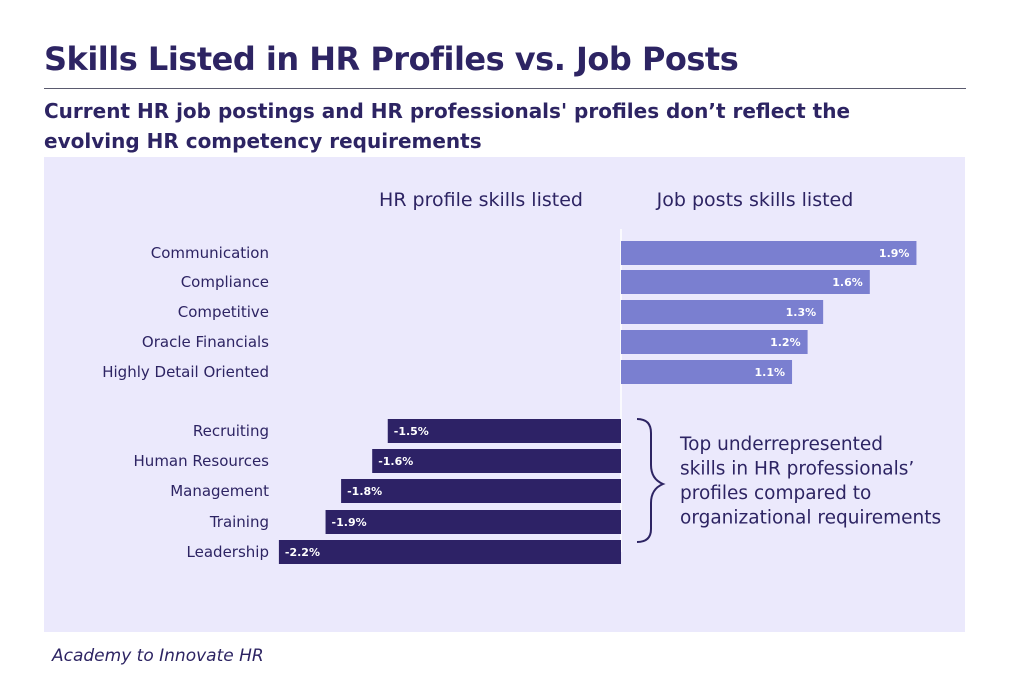 The height and width of the screenshot is (681, 1024). I want to click on data-label-management: -1.8%, so click(364, 491).